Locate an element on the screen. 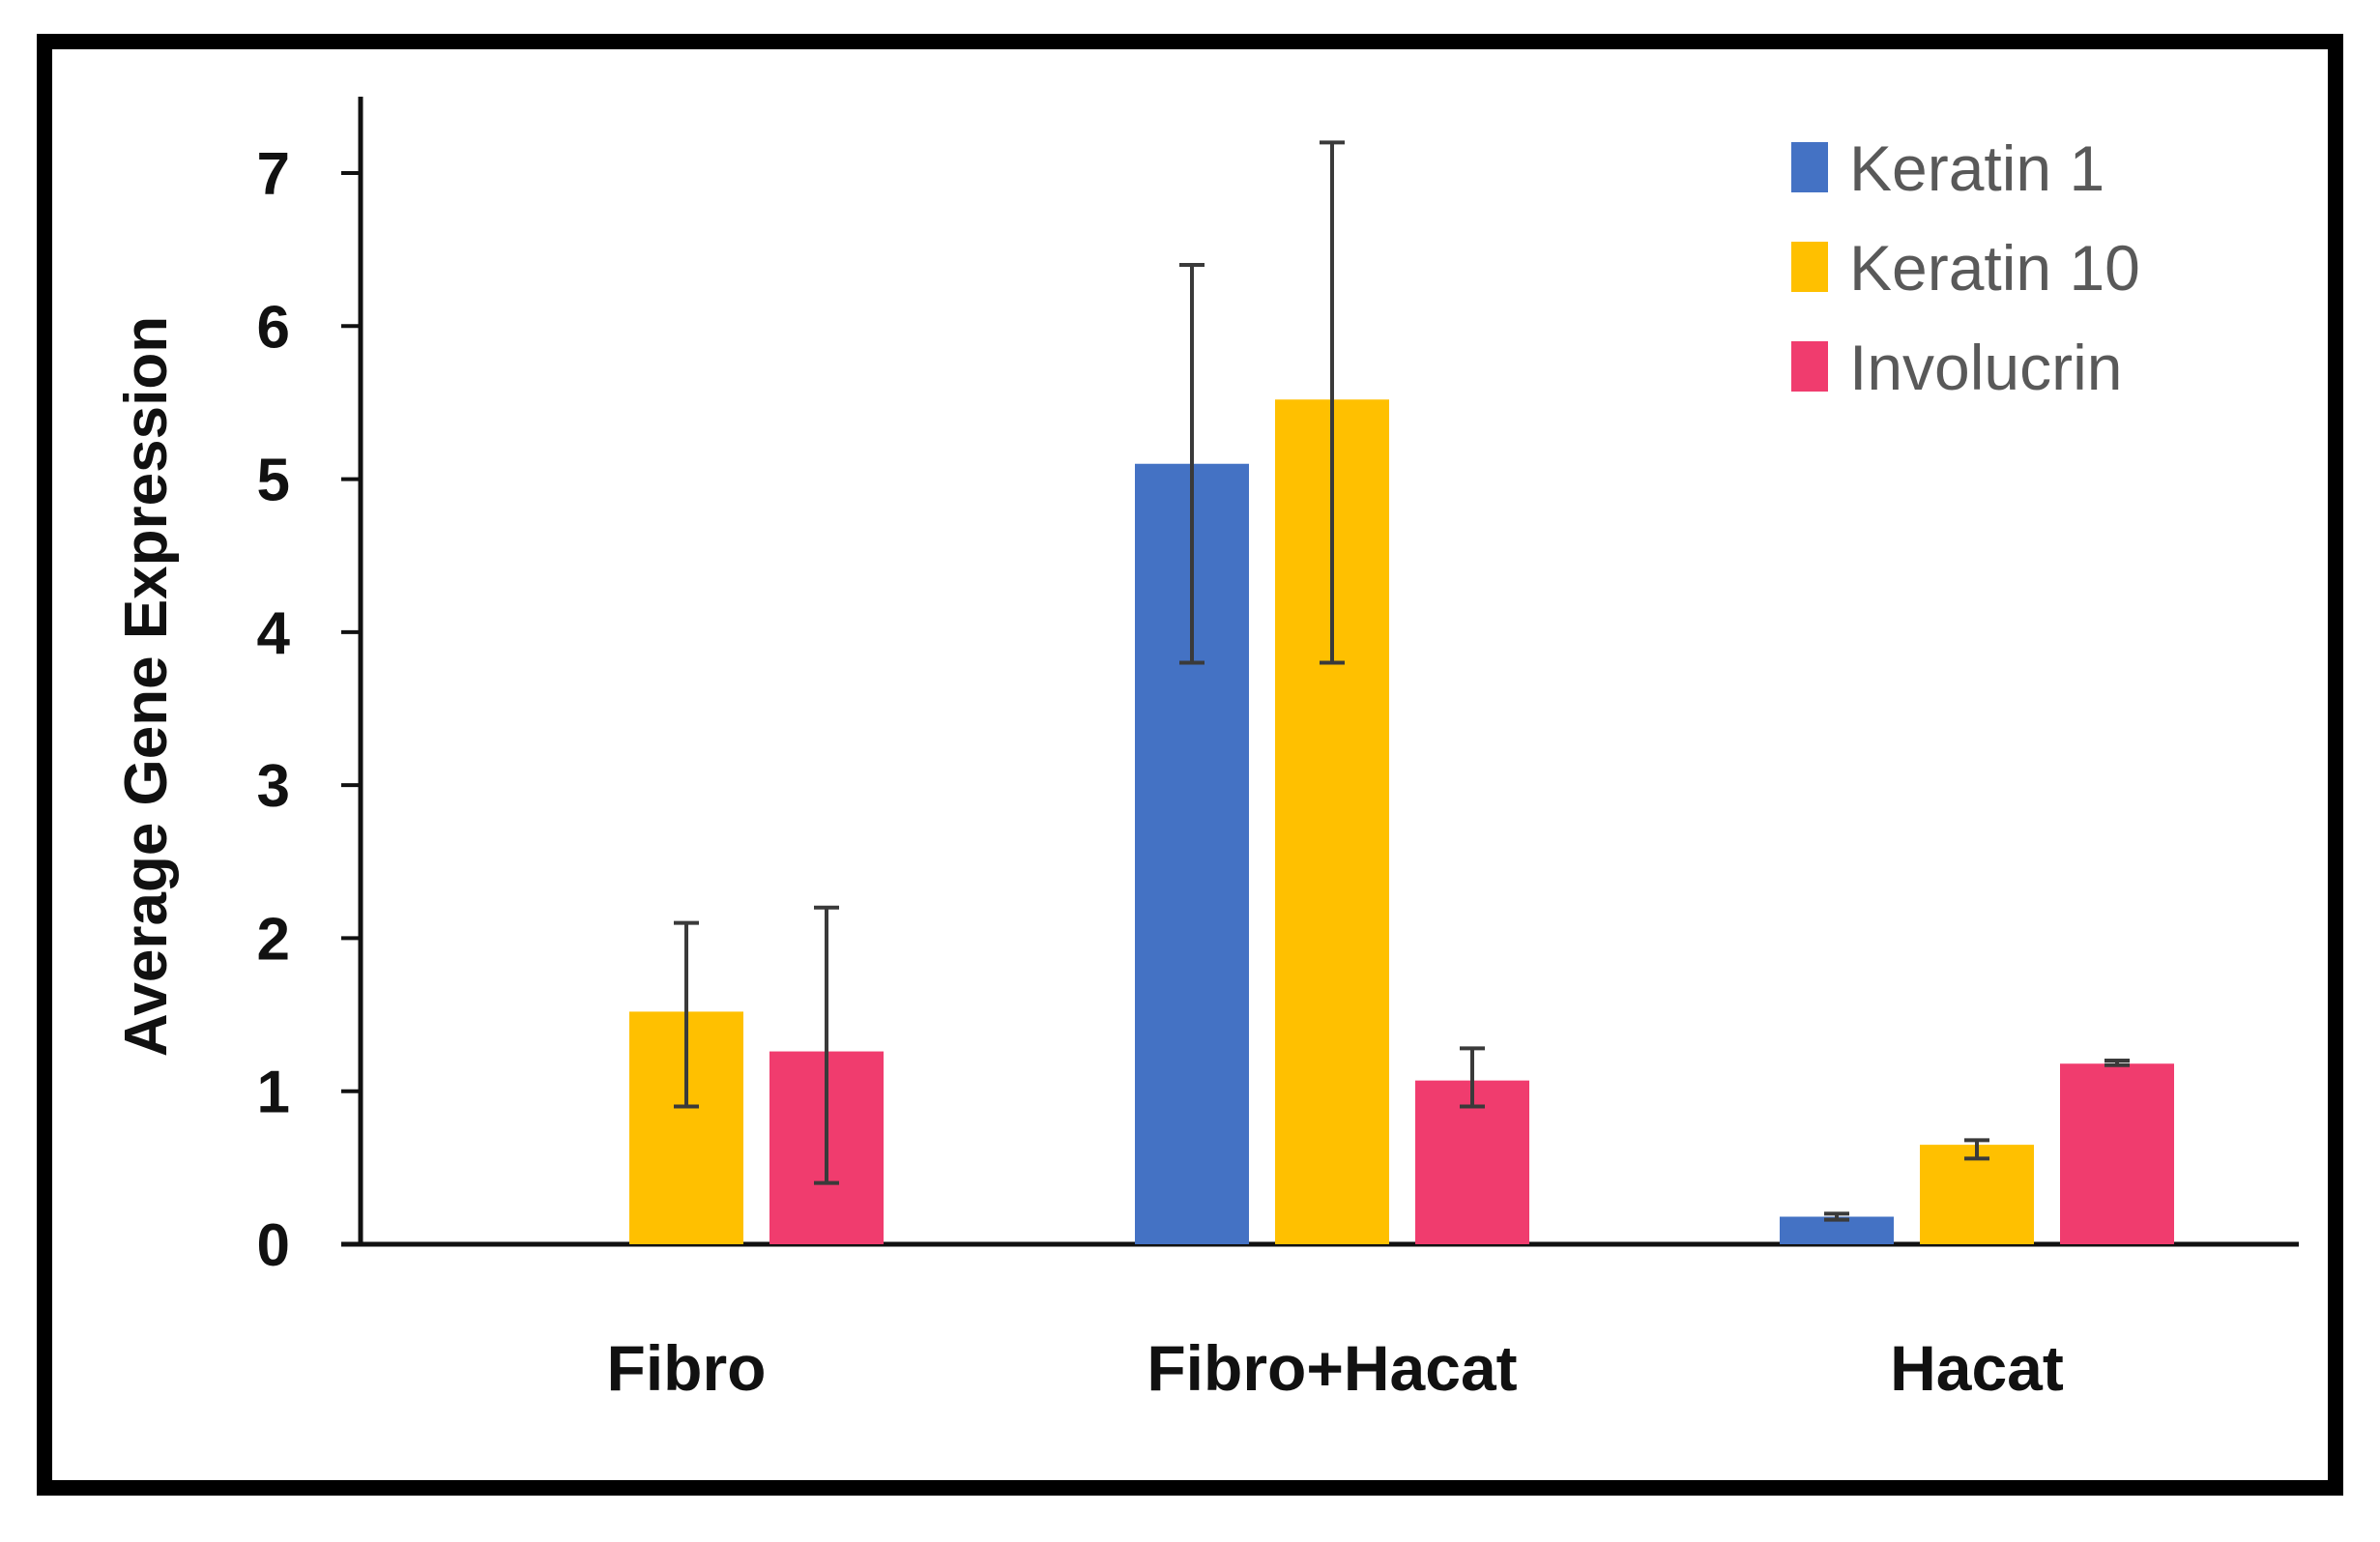  x-category-label: Hacat is located at coordinates (1977, 1368).